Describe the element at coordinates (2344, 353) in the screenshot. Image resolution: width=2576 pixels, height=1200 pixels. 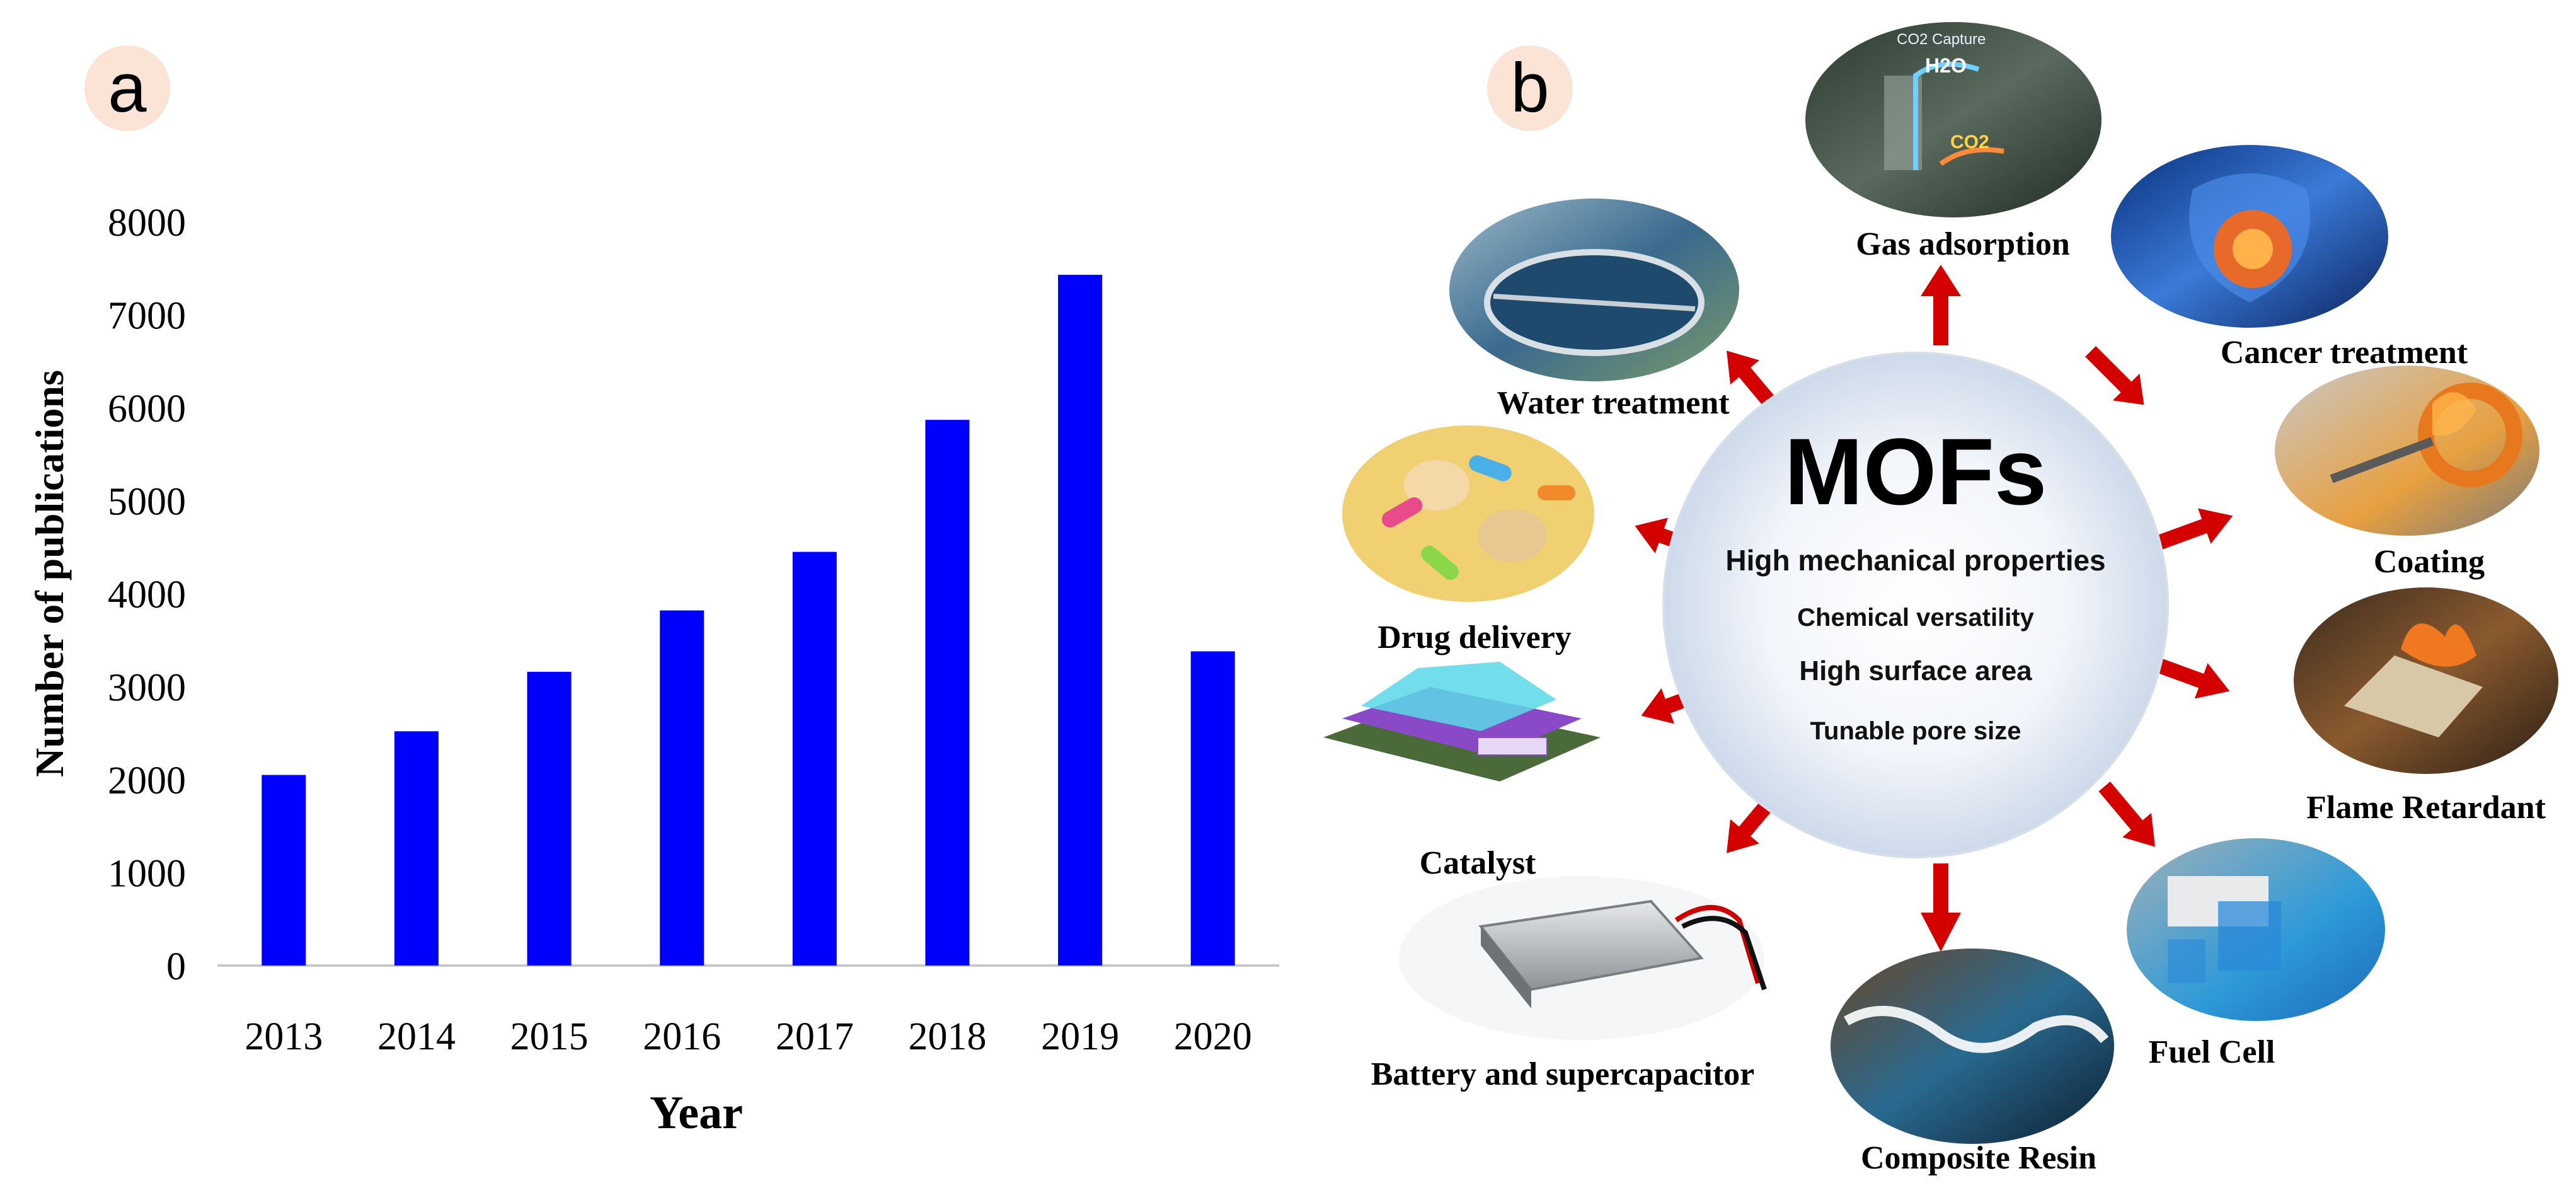
I see `label-cancer-treatment: Cancer treatment` at that location.